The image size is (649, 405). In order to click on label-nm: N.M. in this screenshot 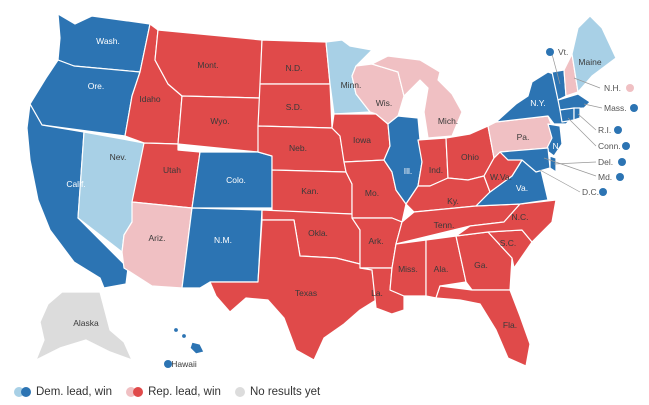, I will do `click(223, 240)`.